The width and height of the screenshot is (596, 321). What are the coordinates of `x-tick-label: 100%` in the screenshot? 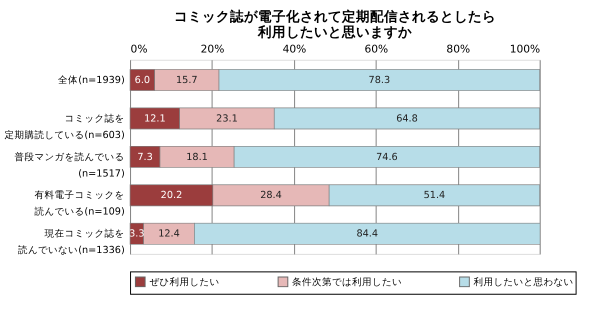 It's located at (525, 49).